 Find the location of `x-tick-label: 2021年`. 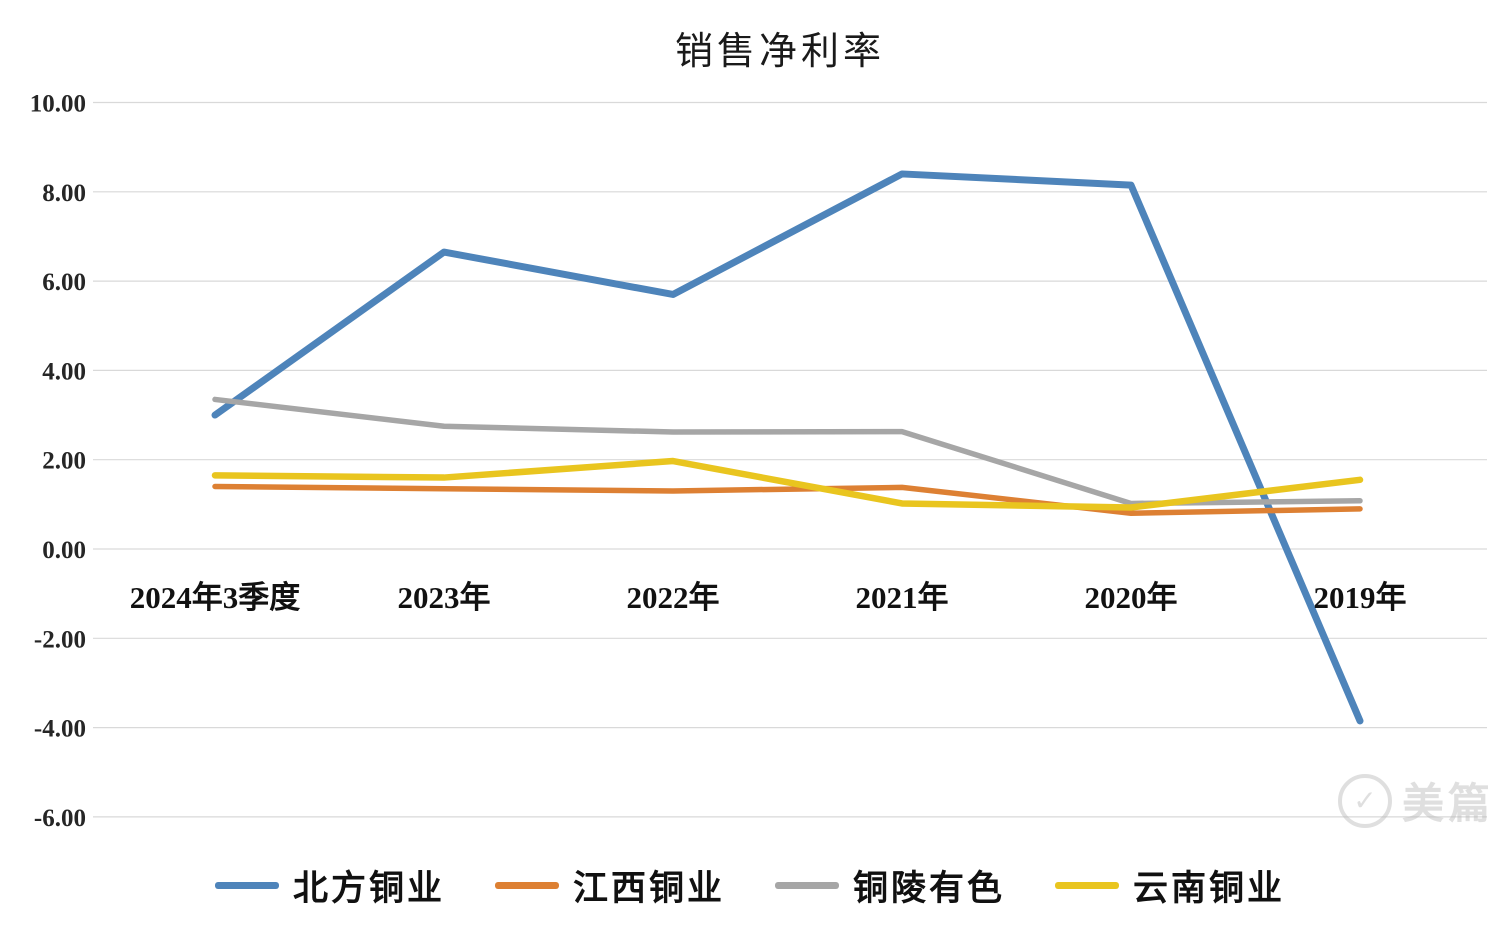

x-tick-label: 2021年 is located at coordinates (902, 597).